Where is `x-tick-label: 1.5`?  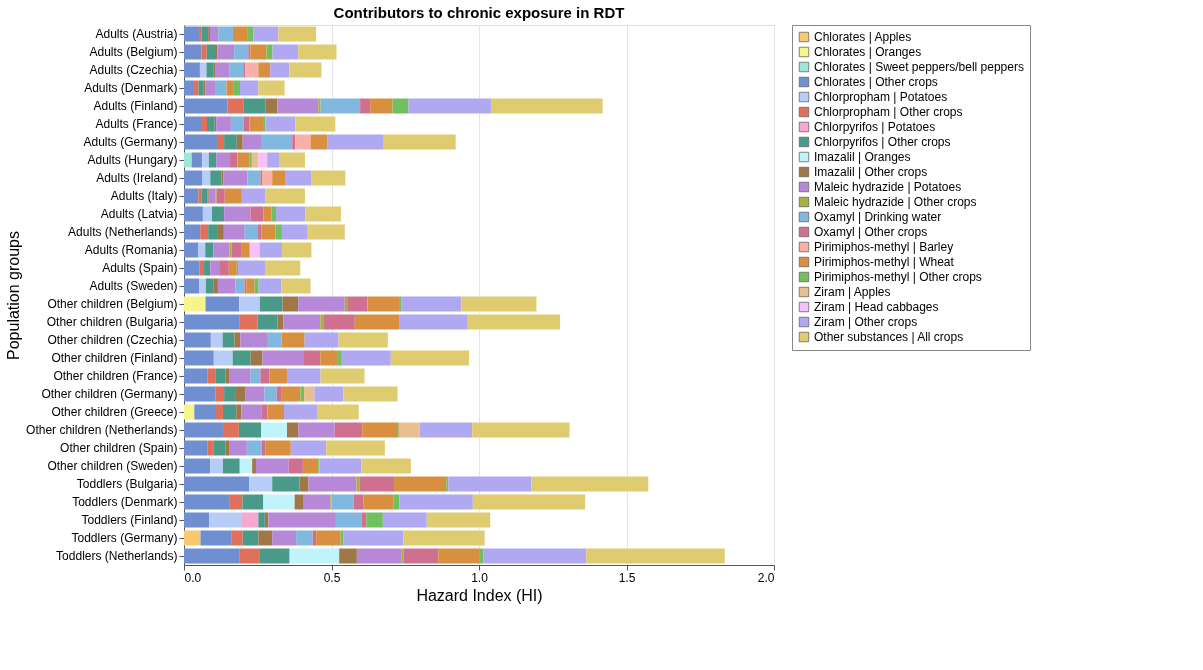 x-tick-label: 1.5 is located at coordinates (627, 577).